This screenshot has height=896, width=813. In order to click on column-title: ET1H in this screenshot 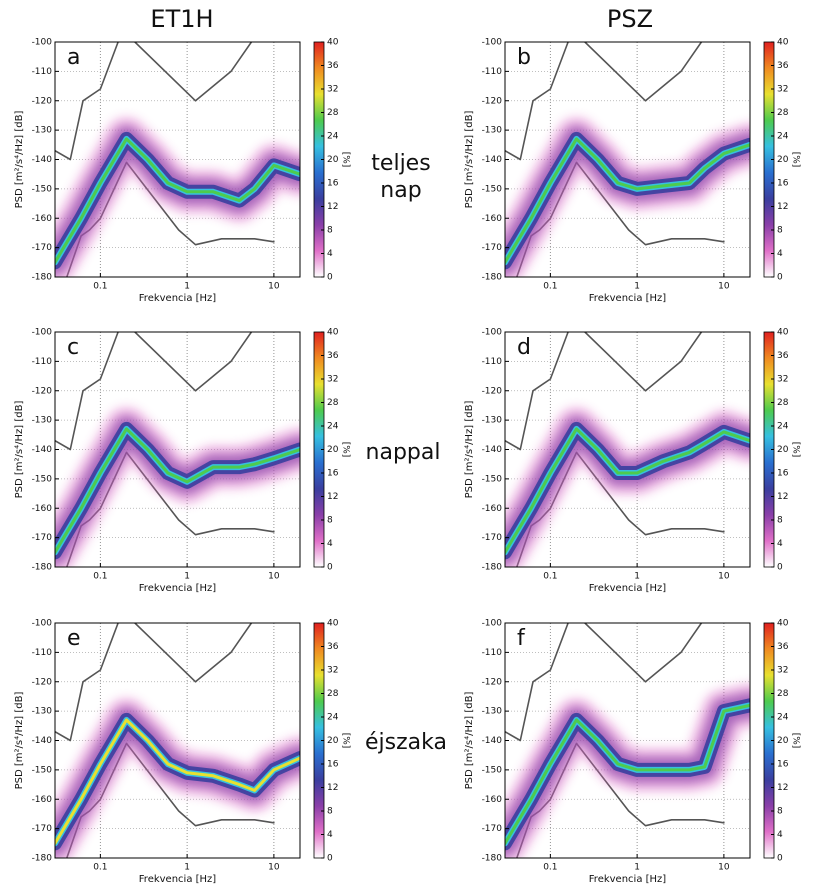, I will do `click(181, 19)`.